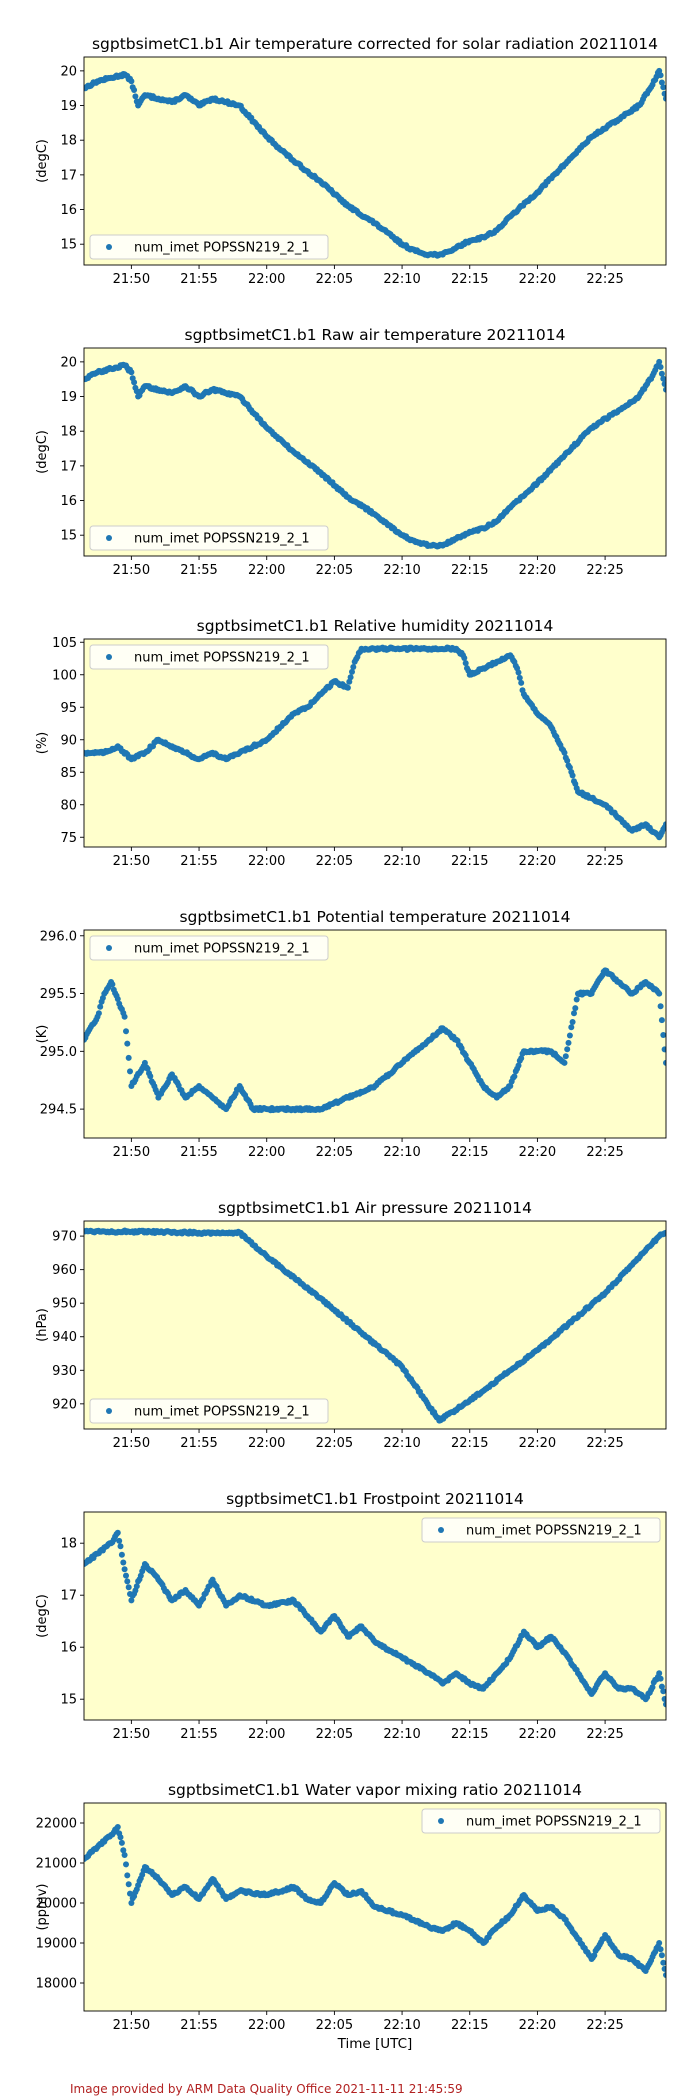 The image size is (700, 2100). What do you see at coordinates (58, 994) in the screenshot?
I see `y-tick-label: 295.5` at bounding box center [58, 994].